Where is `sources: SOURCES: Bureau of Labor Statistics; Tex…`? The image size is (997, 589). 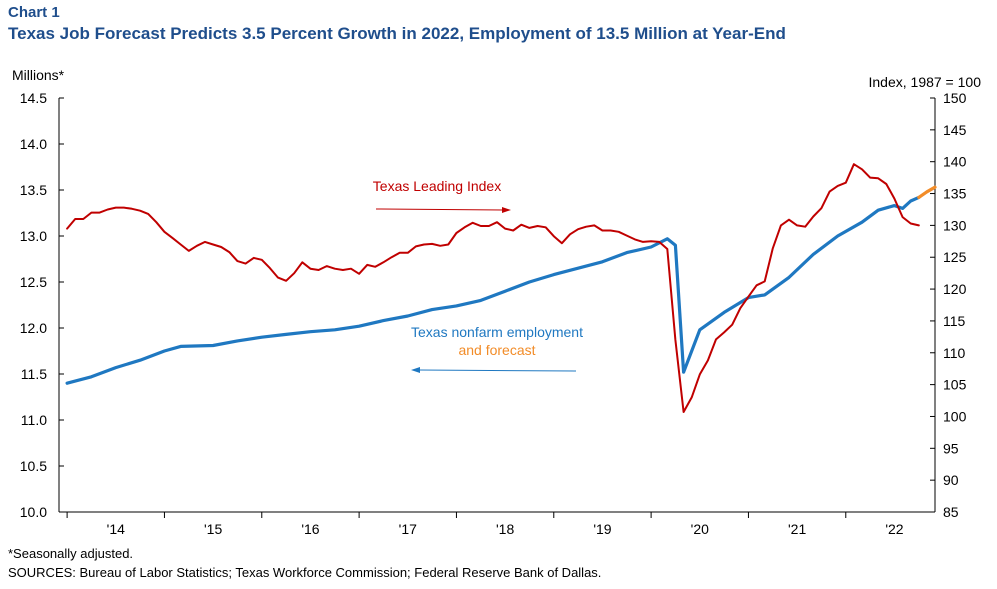 sources: SOURCES: Bureau of Labor Statistics; Tex… is located at coordinates (305, 572).